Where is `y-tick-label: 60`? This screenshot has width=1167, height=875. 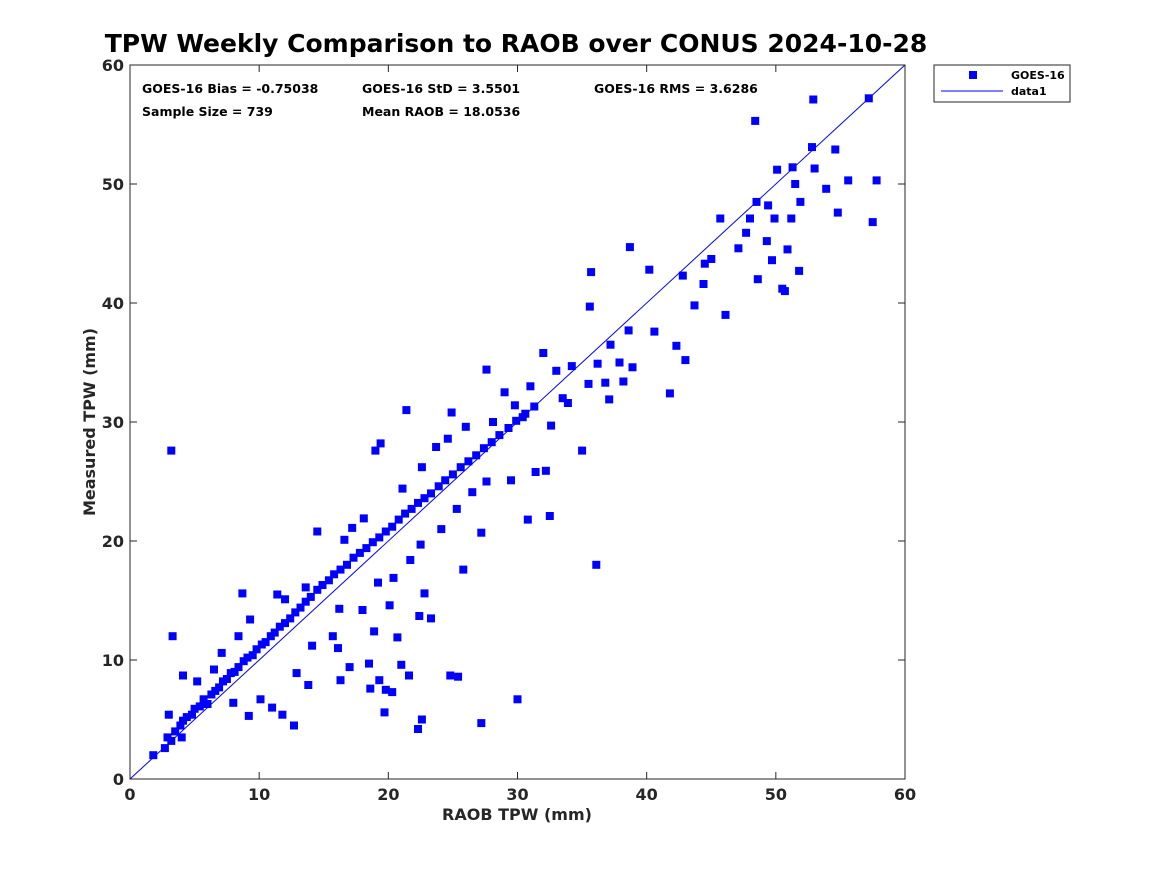 y-tick-label: 60 is located at coordinates (113, 65).